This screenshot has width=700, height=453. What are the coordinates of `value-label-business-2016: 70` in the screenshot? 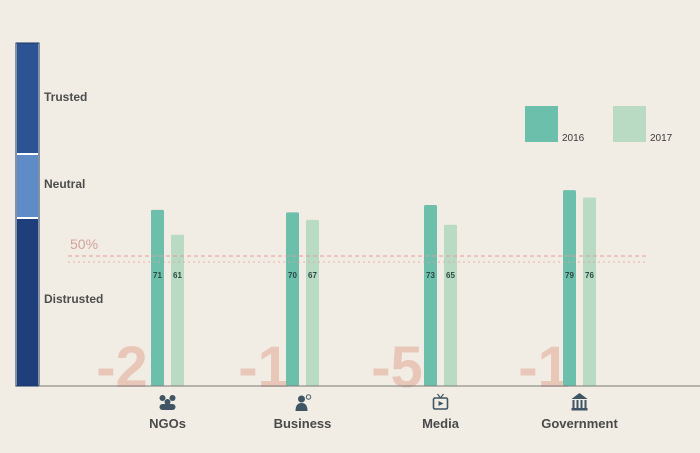 It's located at (292, 275).